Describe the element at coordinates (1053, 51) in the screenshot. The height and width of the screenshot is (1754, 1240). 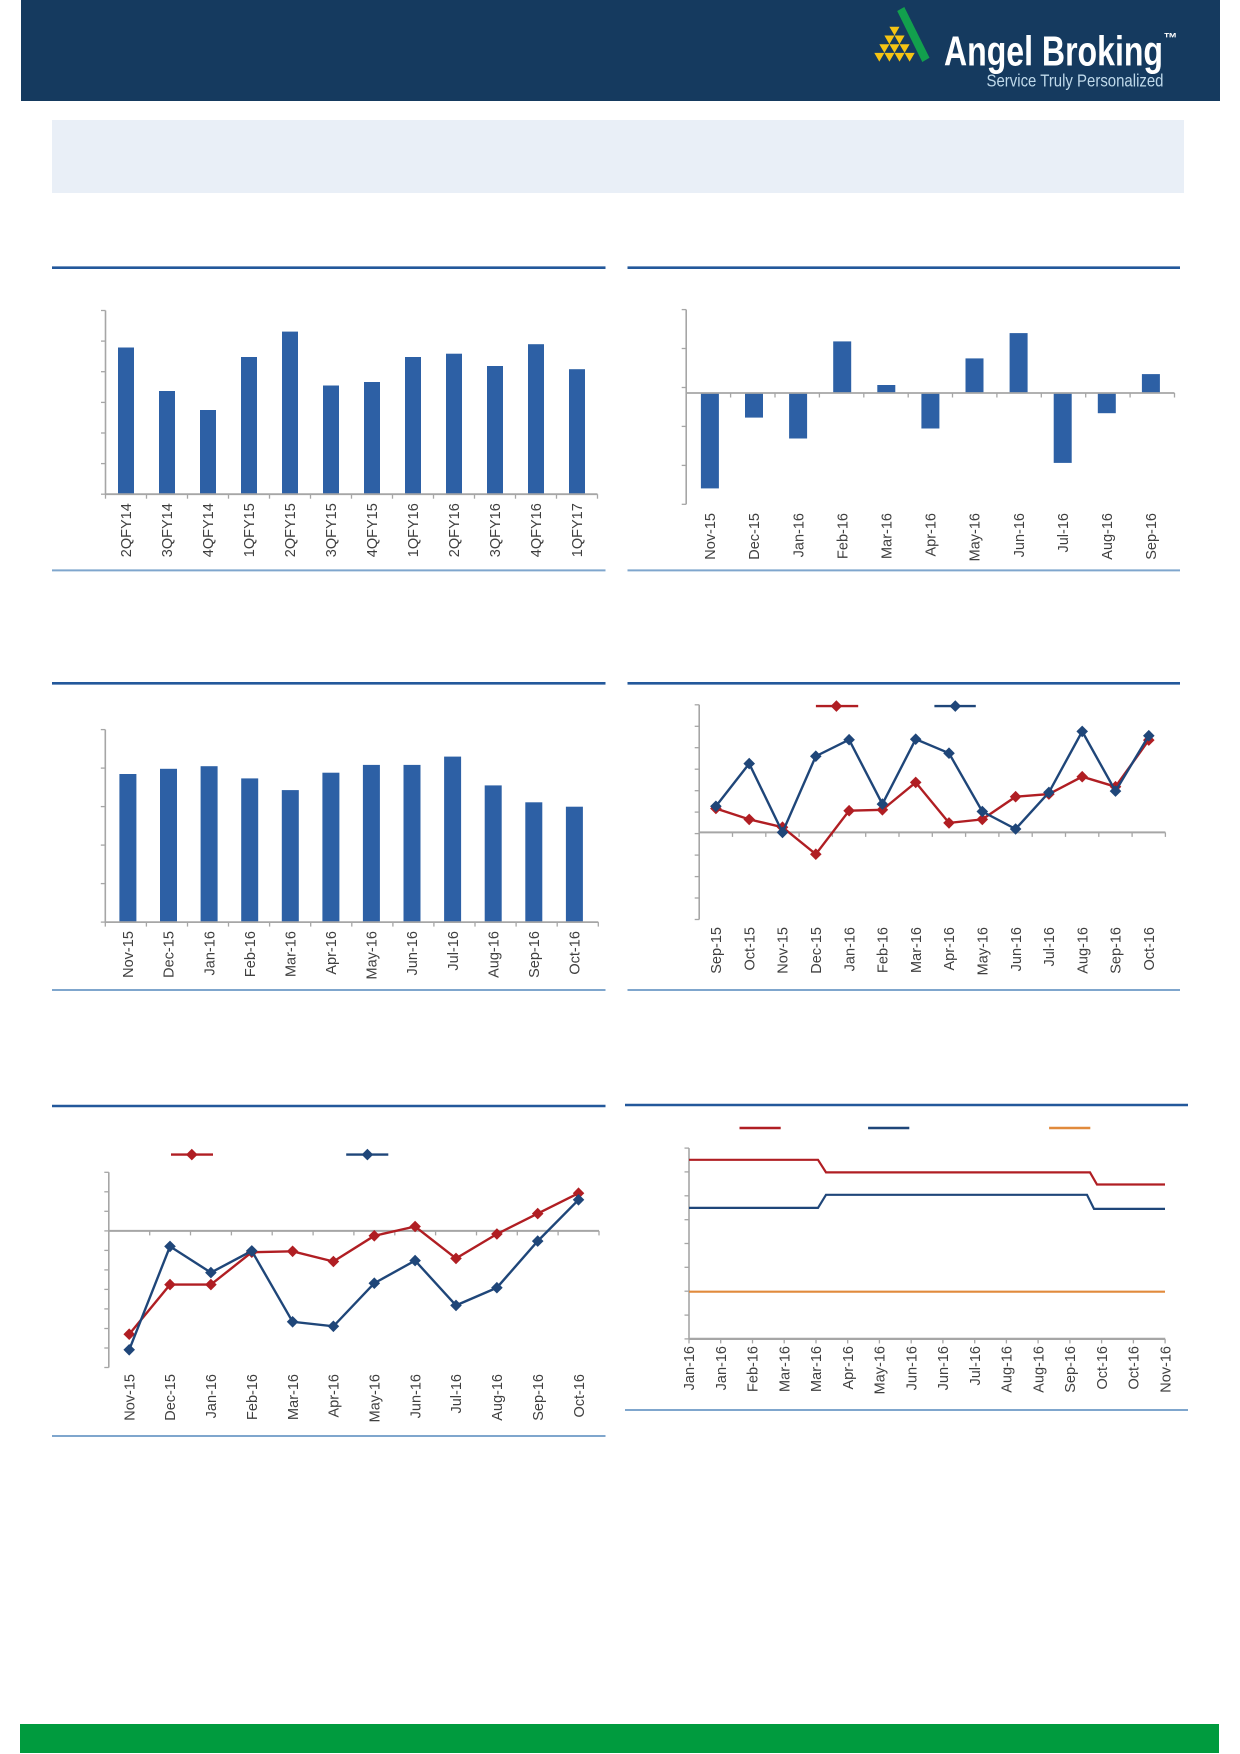
I see `svg-text: Angel Broking` at that location.